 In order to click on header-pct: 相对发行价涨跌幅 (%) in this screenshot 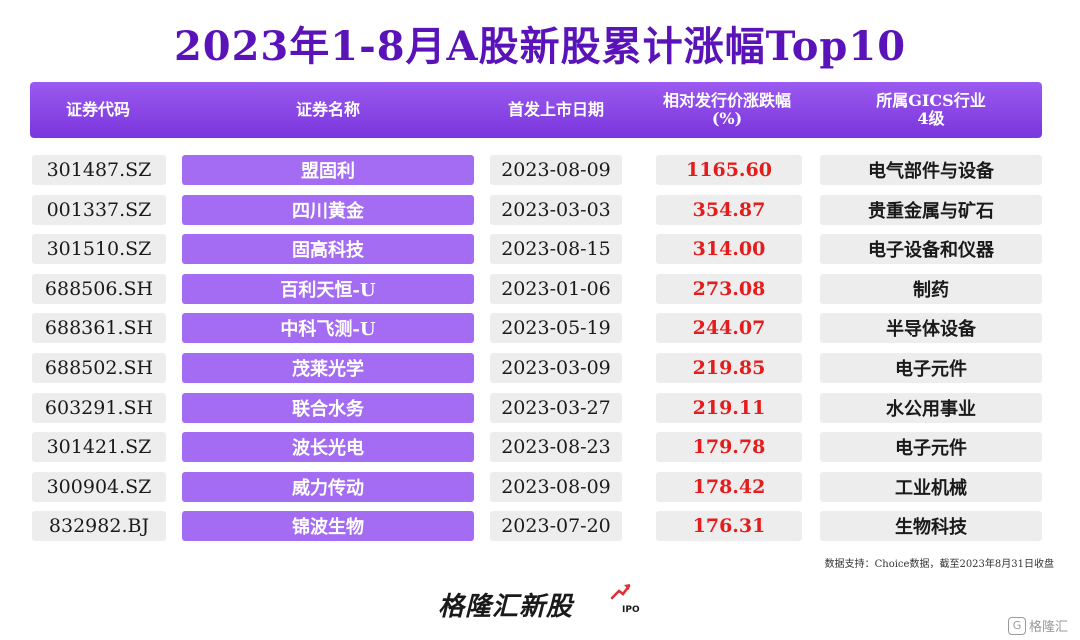, I will do `click(727, 110)`.